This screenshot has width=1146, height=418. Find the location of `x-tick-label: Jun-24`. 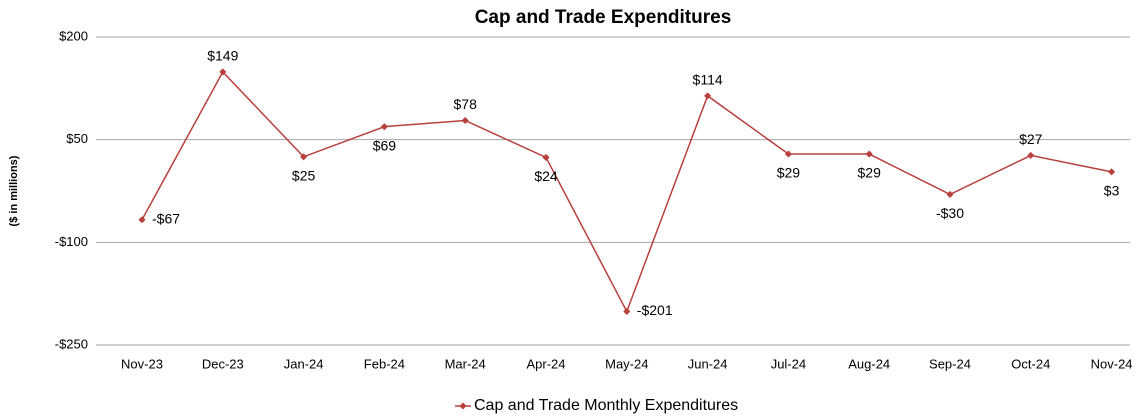

x-tick-label: Jun-24 is located at coordinates (708, 363).